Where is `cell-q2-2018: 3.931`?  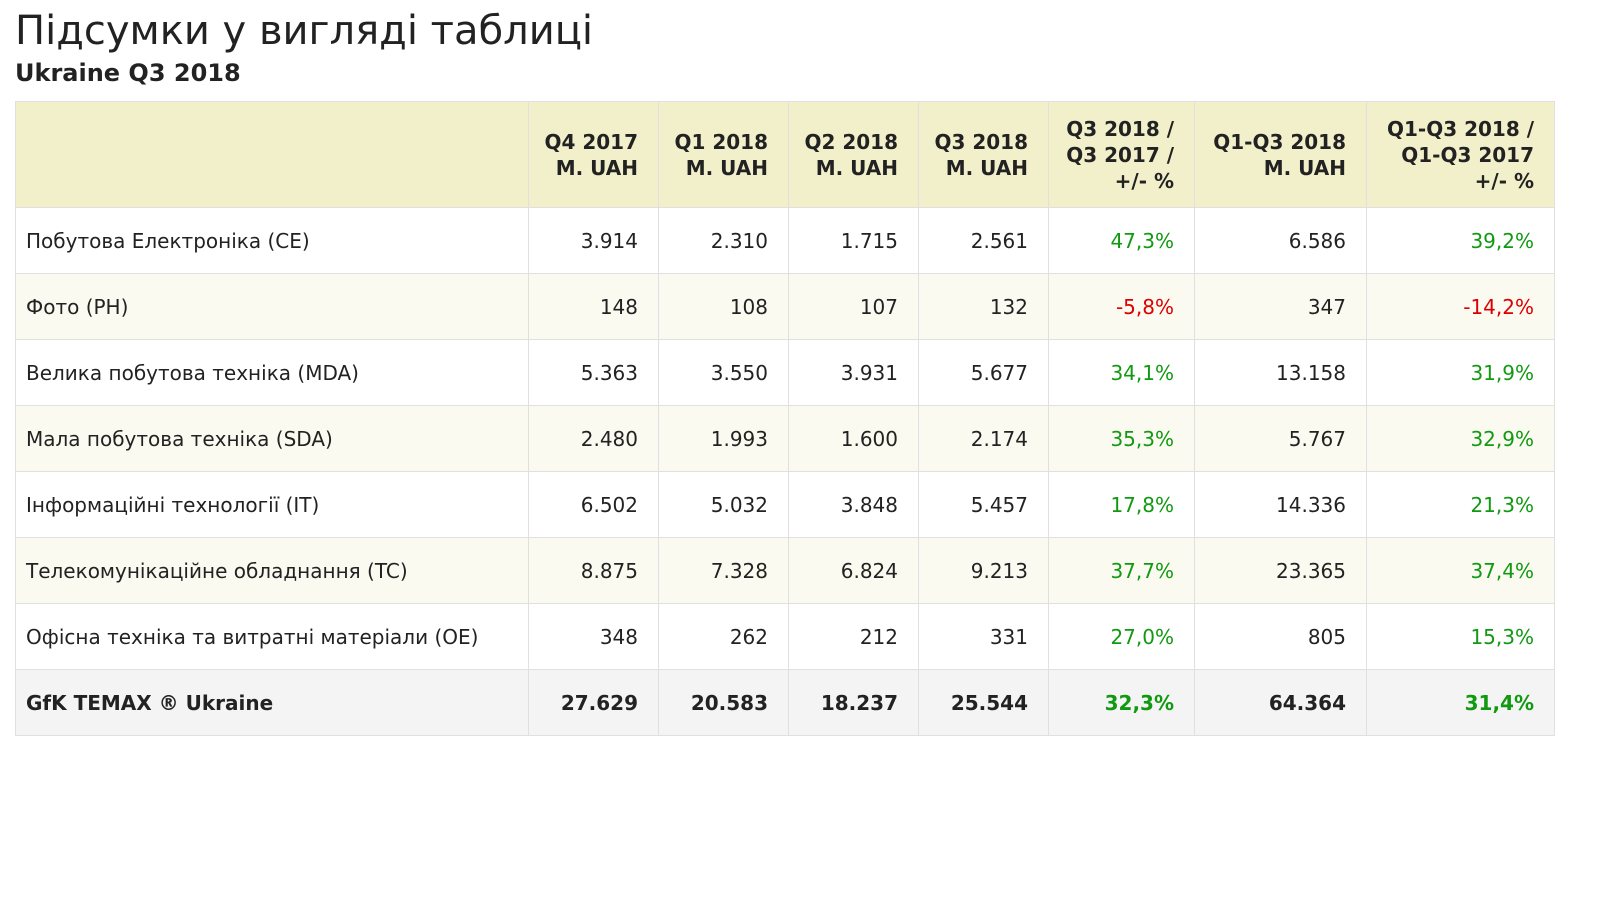 cell-q2-2018: 3.931 is located at coordinates (853, 372).